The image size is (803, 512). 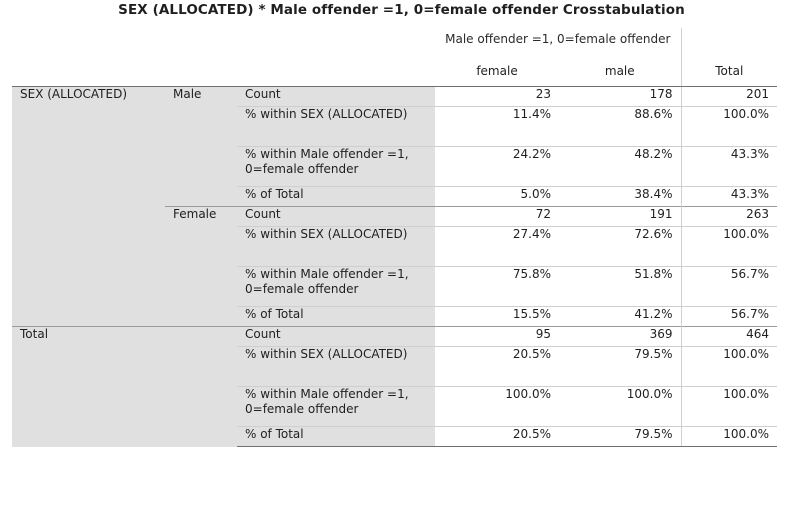 I want to click on header-row-group: Male offender =1, 0=female offender, so click(x=395, y=46).